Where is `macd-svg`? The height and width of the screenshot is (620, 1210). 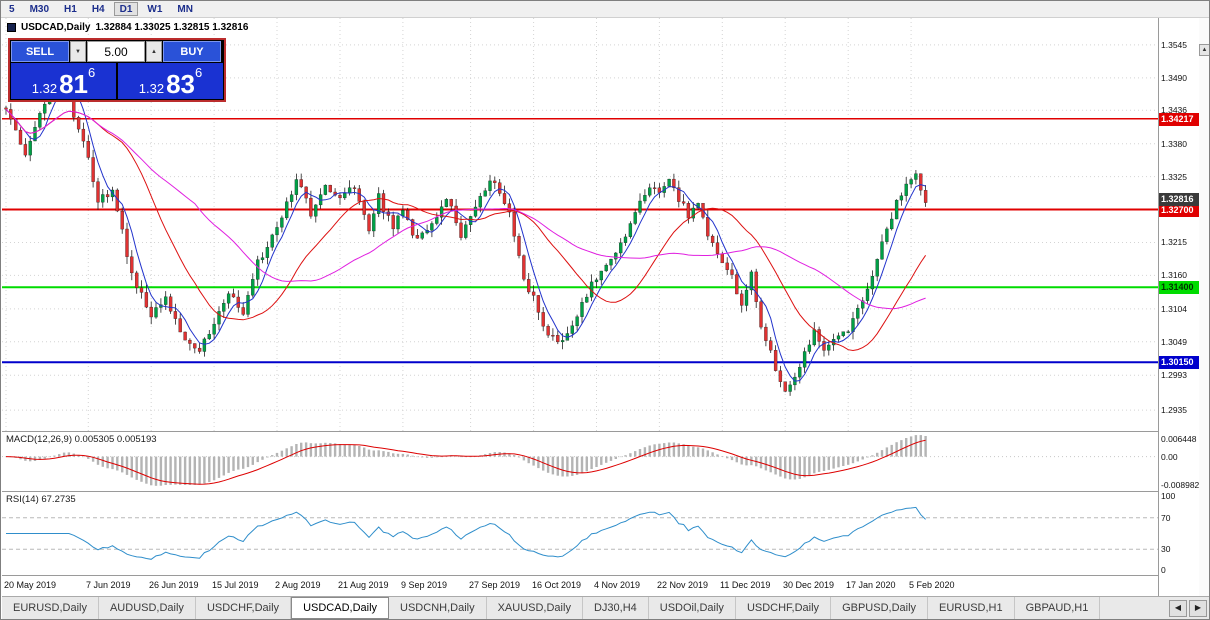 macd-svg is located at coordinates (580, 460).